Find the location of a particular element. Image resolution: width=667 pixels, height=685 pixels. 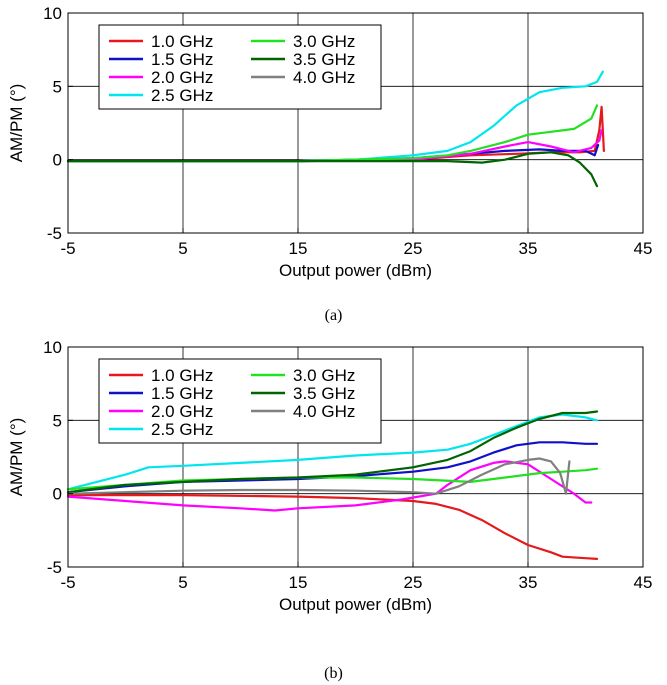

series-line-2-0-ghz is located at coordinates (329, 486).